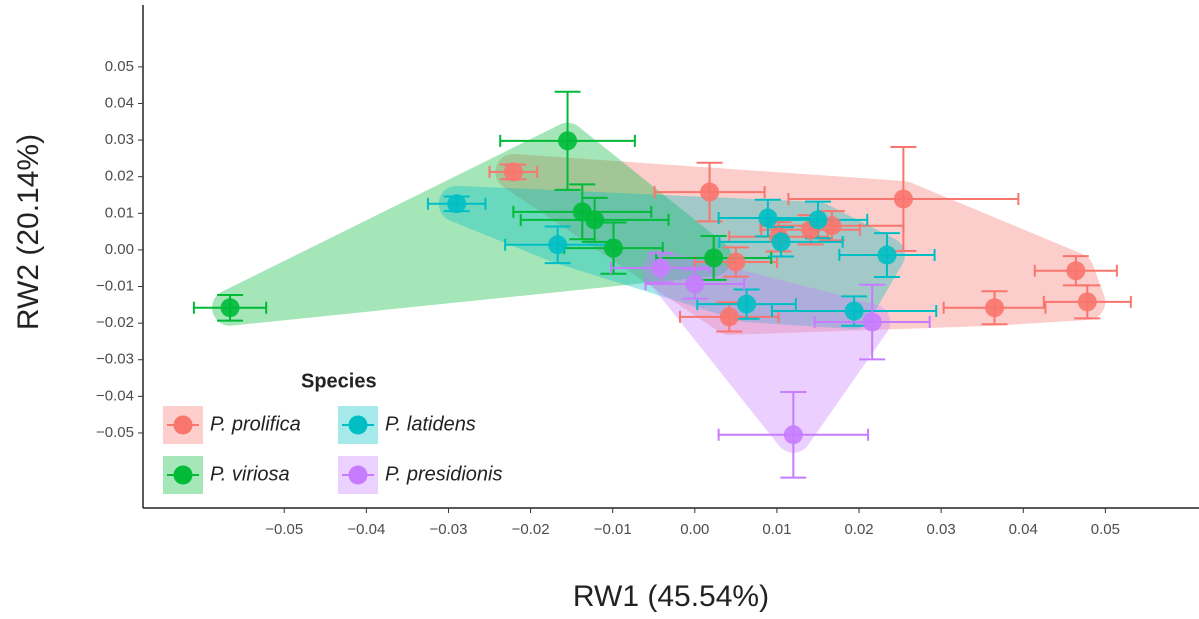 The width and height of the screenshot is (1199, 619). I want to click on x-tick-label: −0.04, so click(366, 529).